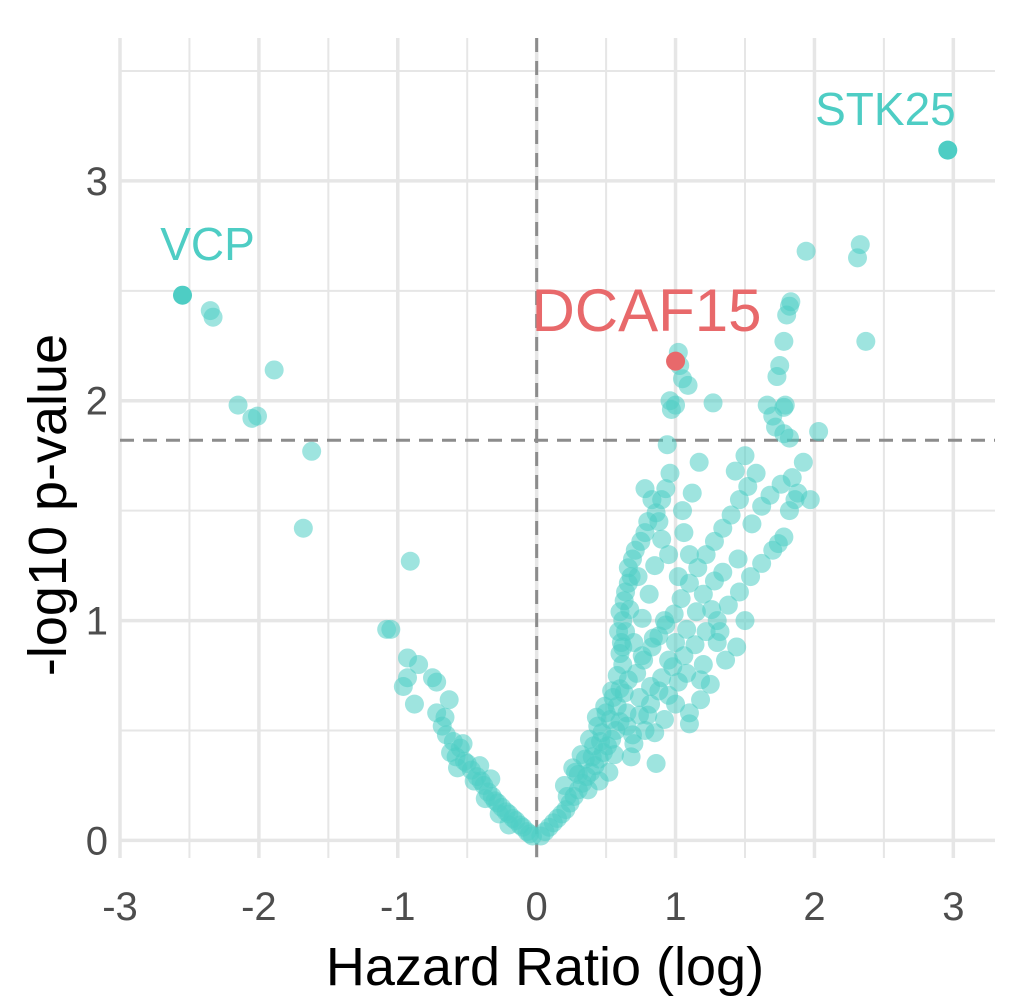 This screenshot has height=997, width=1032. I want to click on x-tick-label: 1, so click(675, 907).